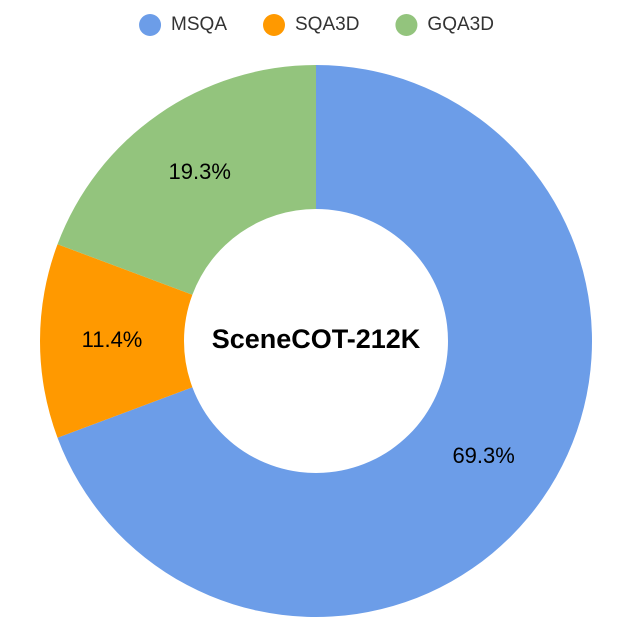  I want to click on legend-item-msqa: MSQA, so click(183, 25).